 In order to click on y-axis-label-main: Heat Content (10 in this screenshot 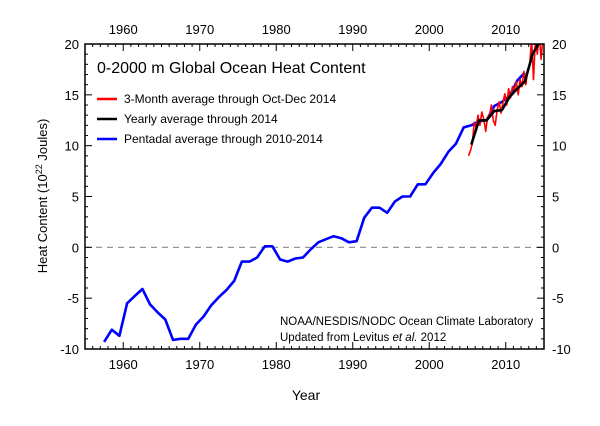, I will do `click(42, 223)`.